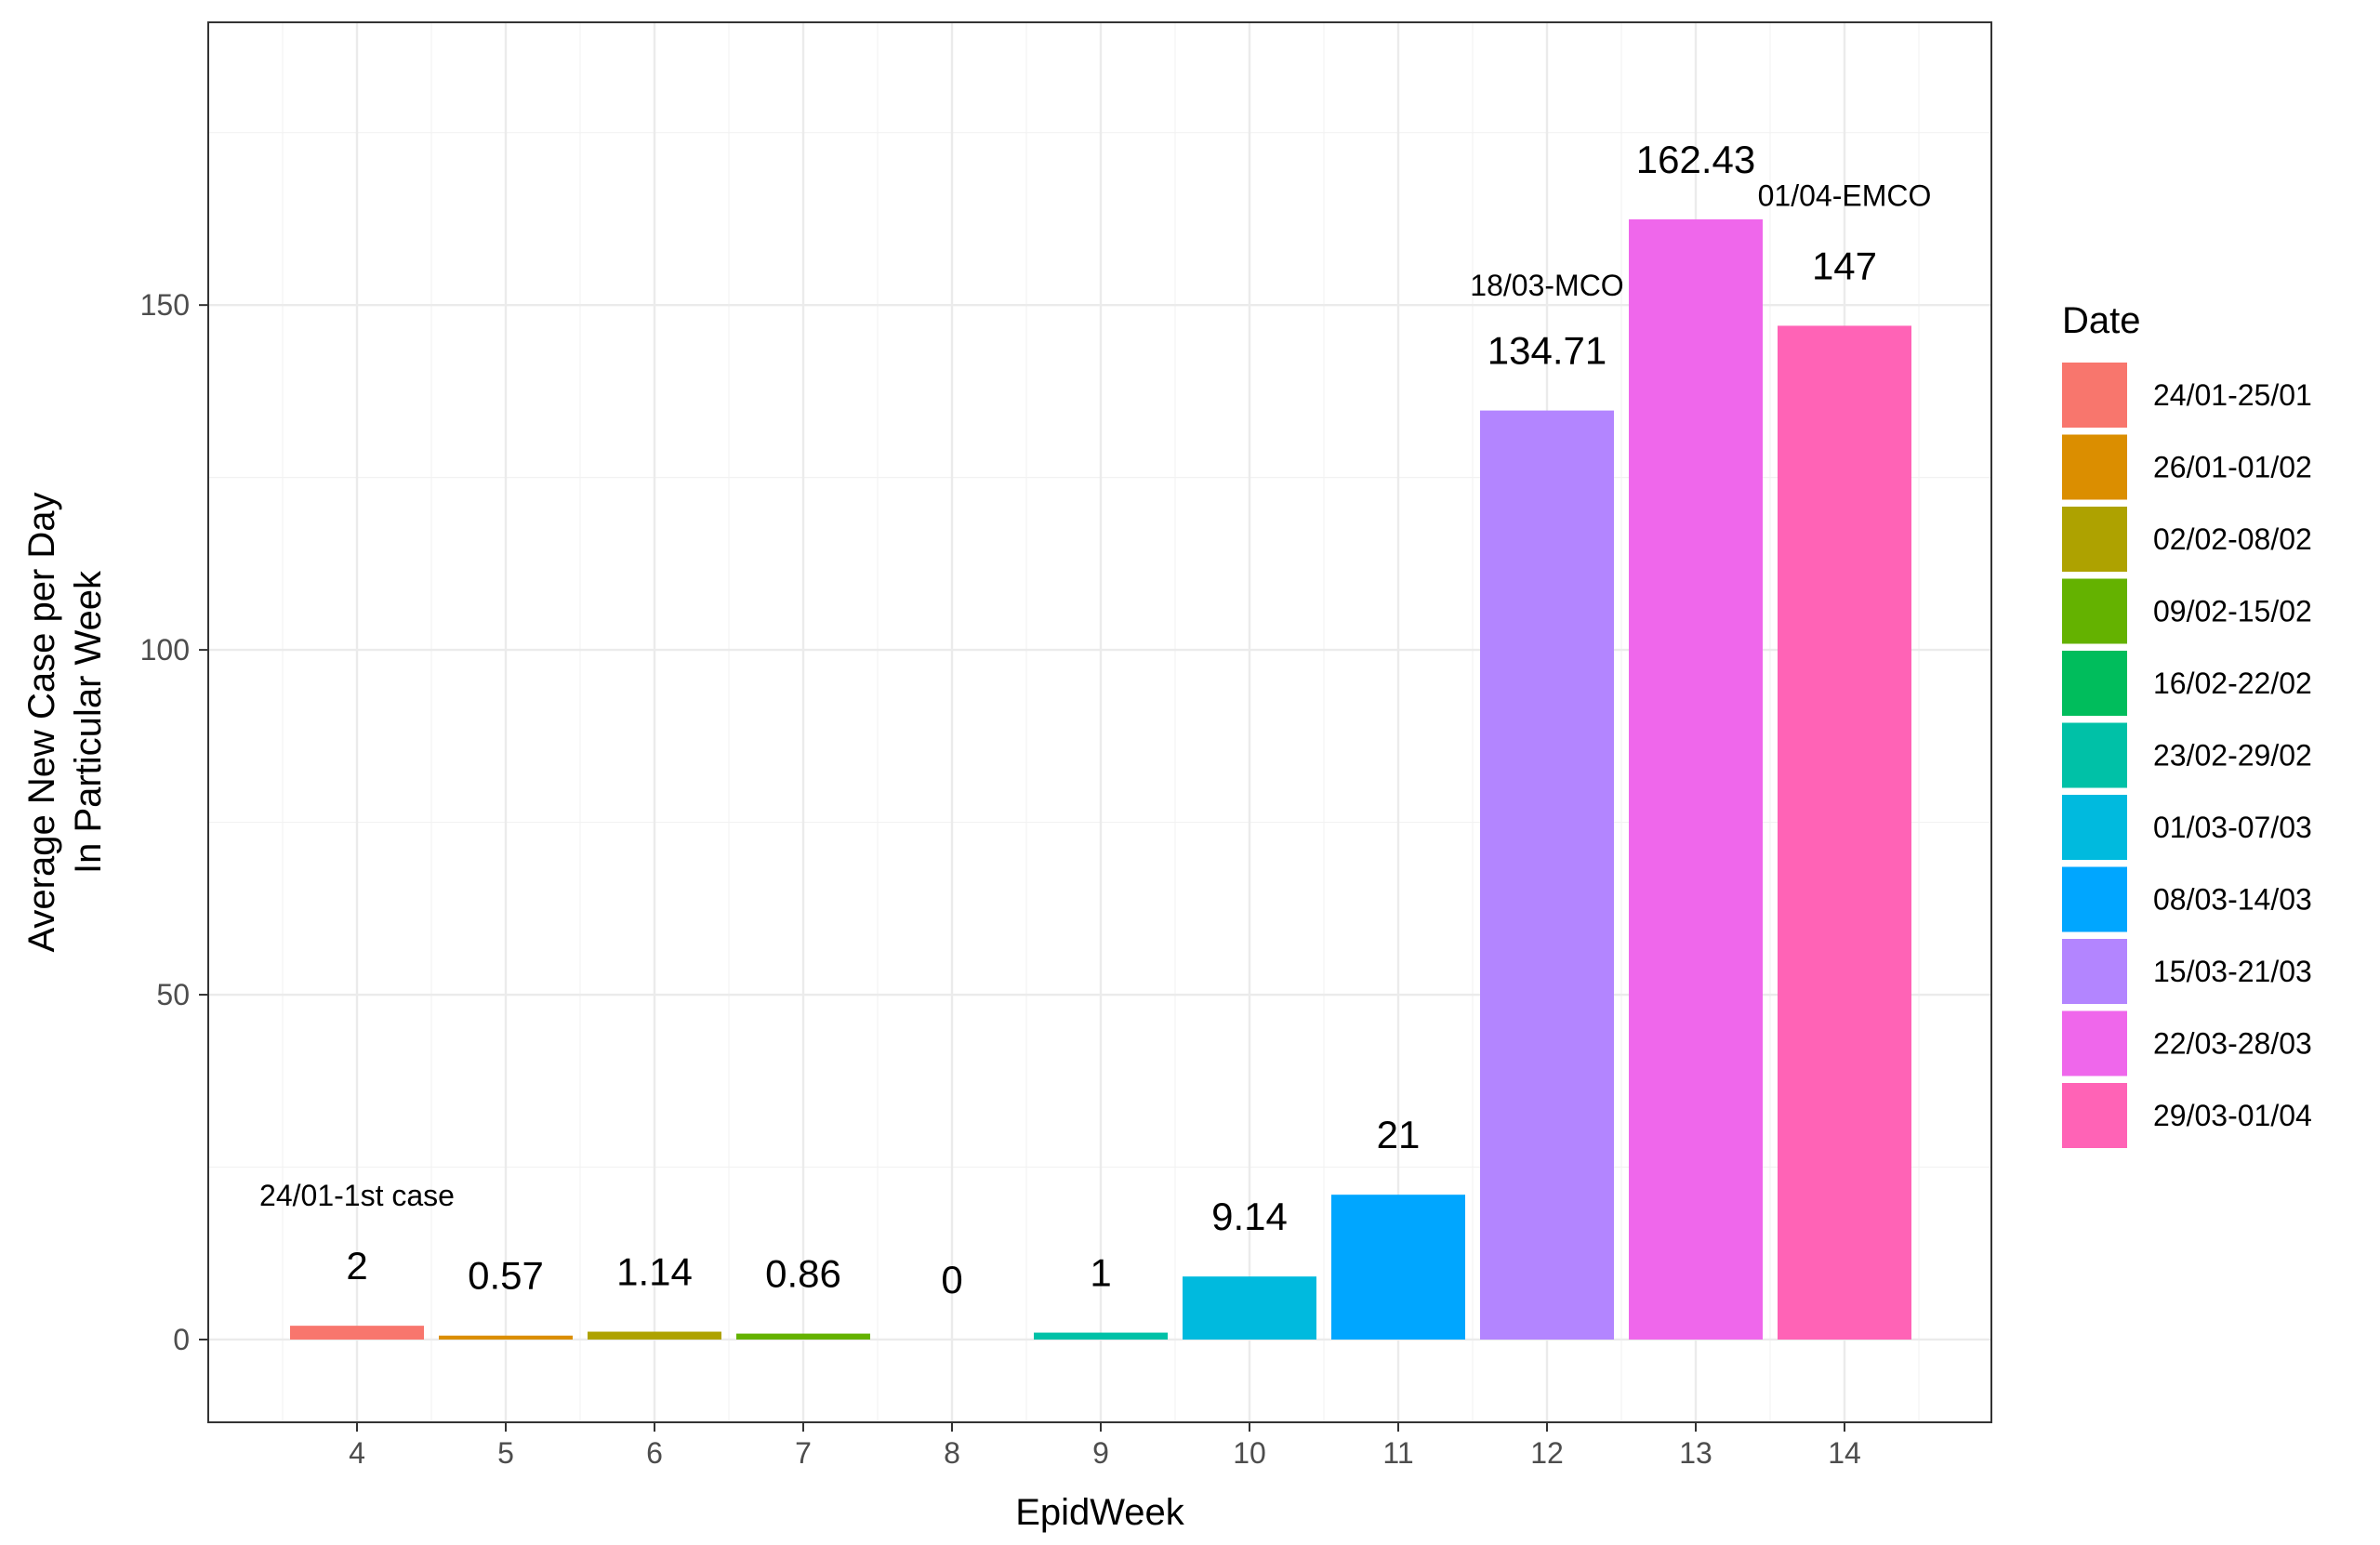  Describe the element at coordinates (1546, 286) in the screenshot. I see `annotation-label: 18/03-MCO` at that location.